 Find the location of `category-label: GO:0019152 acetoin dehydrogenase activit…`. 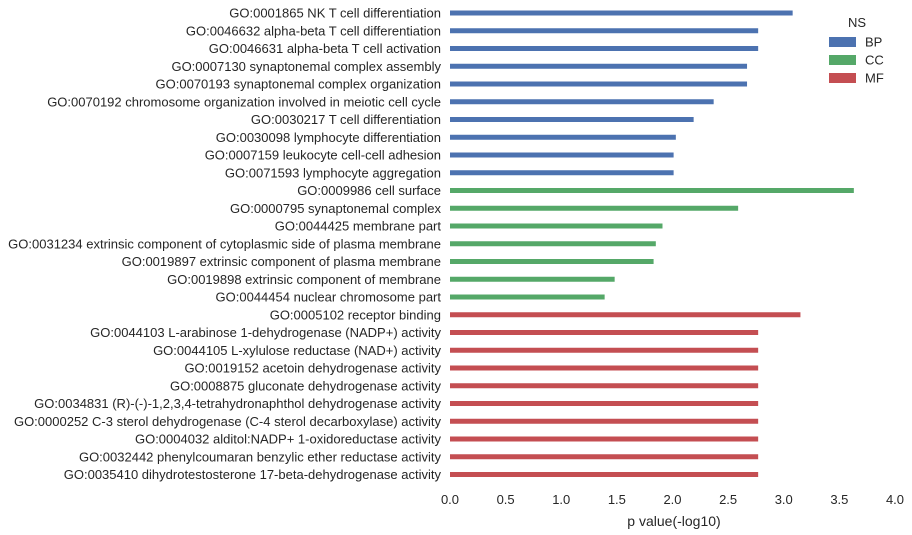

category-label: GO:0019152 acetoin dehydrogenase activit… is located at coordinates (312, 368).